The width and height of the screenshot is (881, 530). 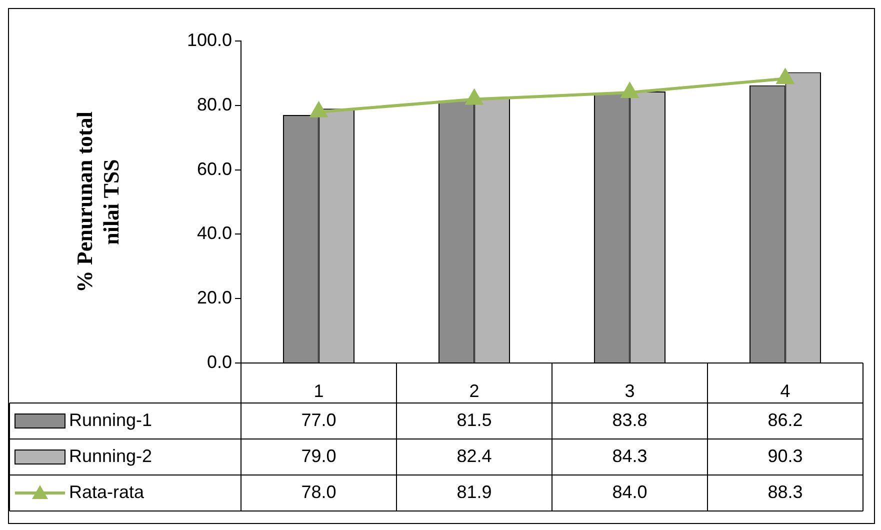 I want to click on data-label: 82.4, so click(x=474, y=456).